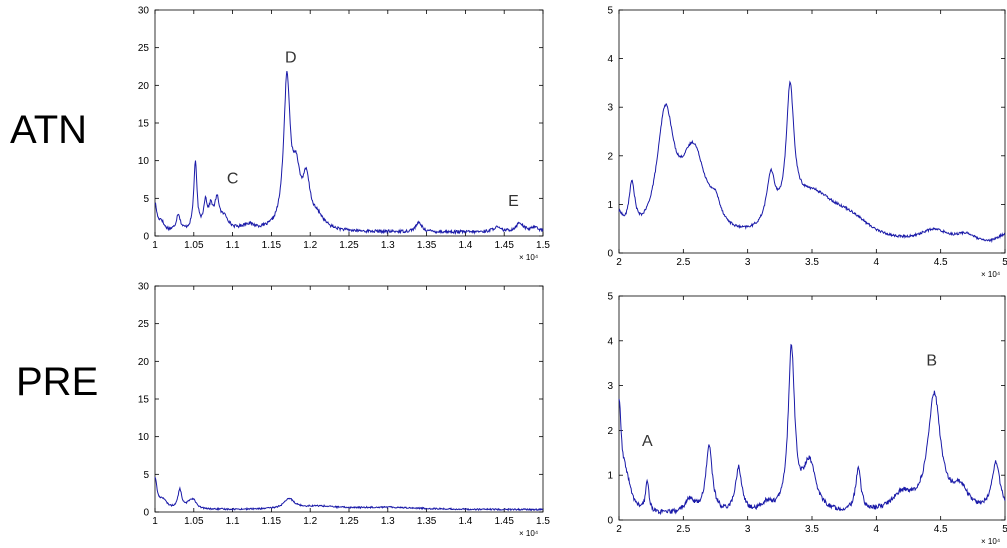  Describe the element at coordinates (57, 382) in the screenshot. I see `row-label-pre: PRE` at that location.